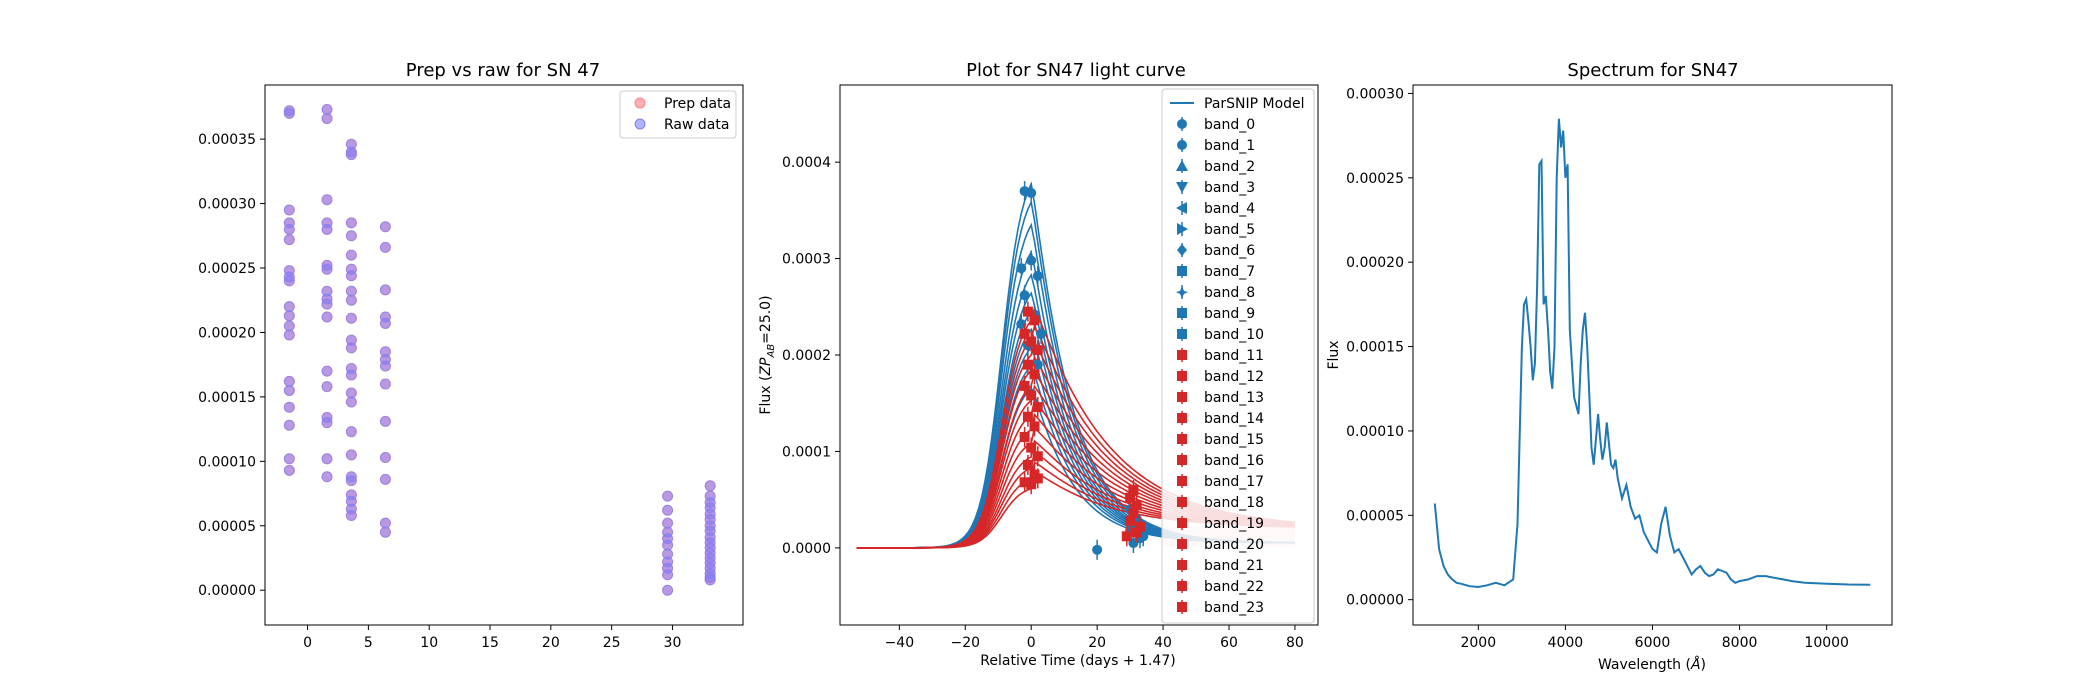 Image resolution: width=2100 pixels, height=700 pixels. Describe the element at coordinates (640, 124) in the screenshot. I see `legend-raw-marker` at that location.